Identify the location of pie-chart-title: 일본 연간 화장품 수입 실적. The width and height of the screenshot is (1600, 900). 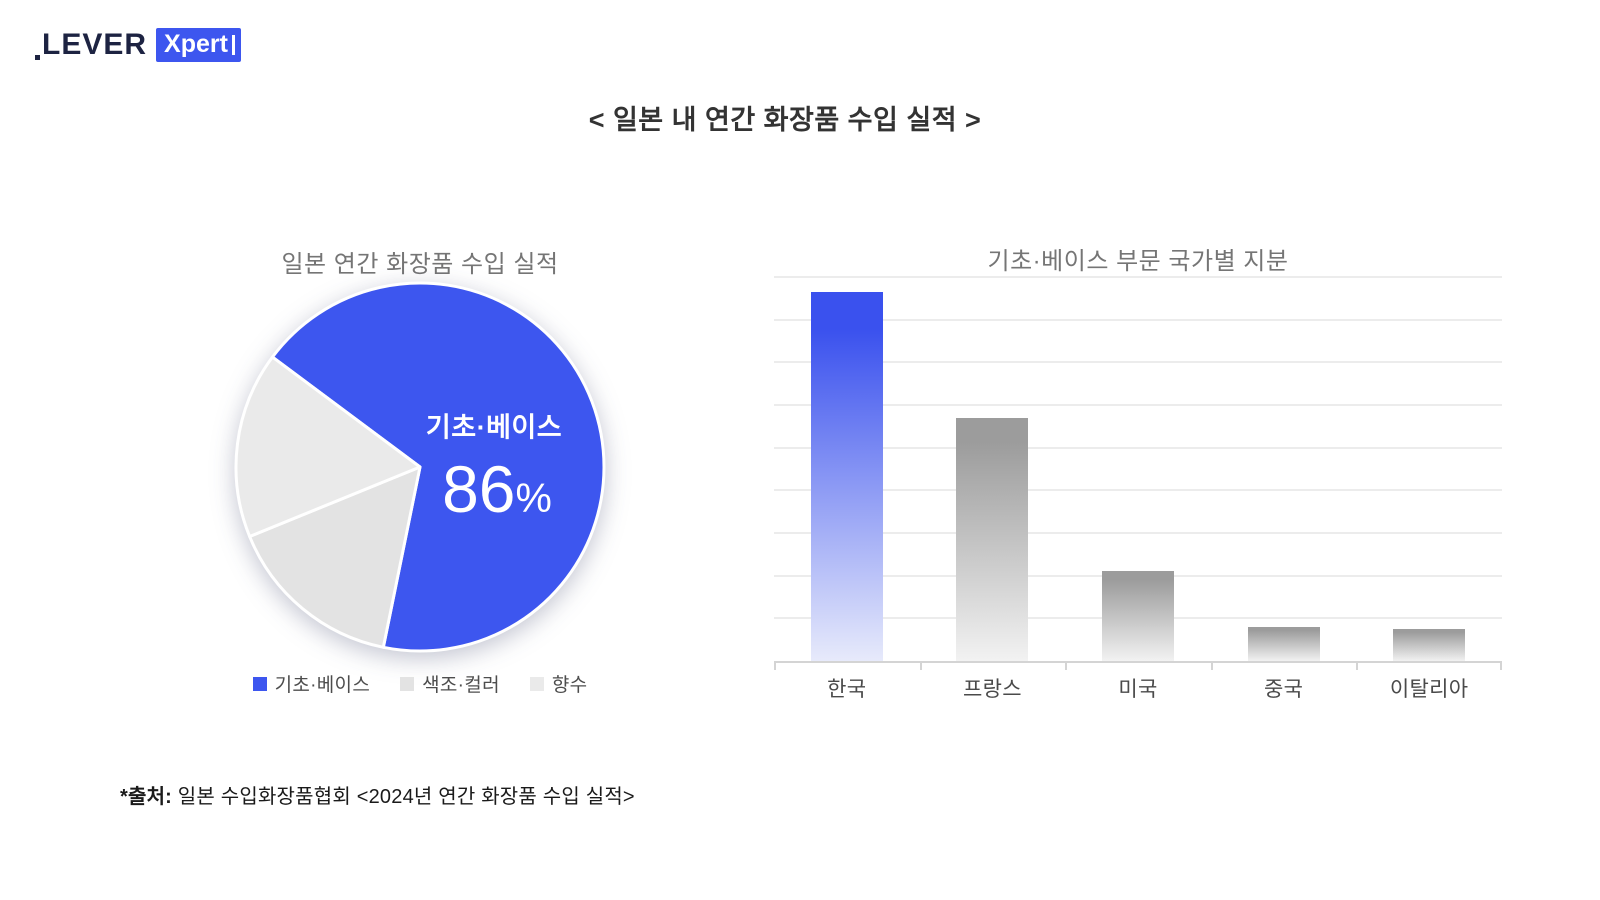
(420, 264).